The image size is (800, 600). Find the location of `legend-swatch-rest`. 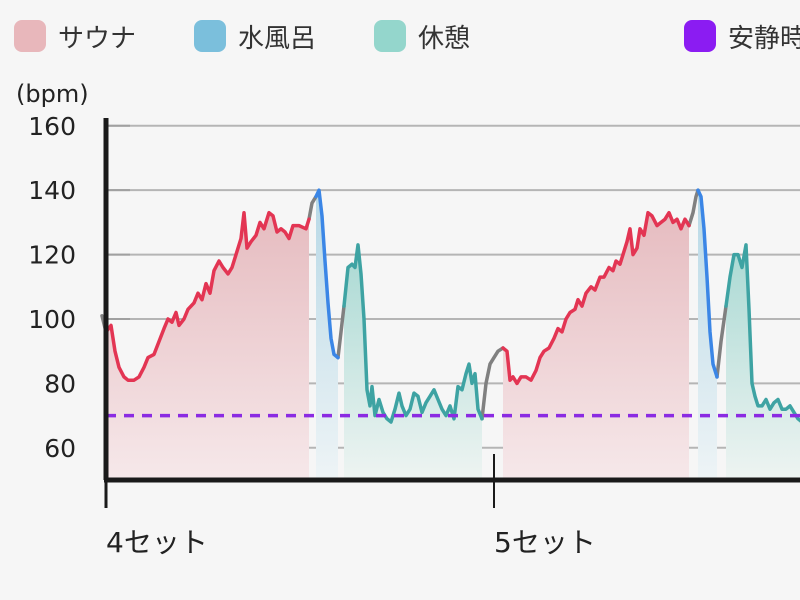

legend-swatch-rest is located at coordinates (390, 36).